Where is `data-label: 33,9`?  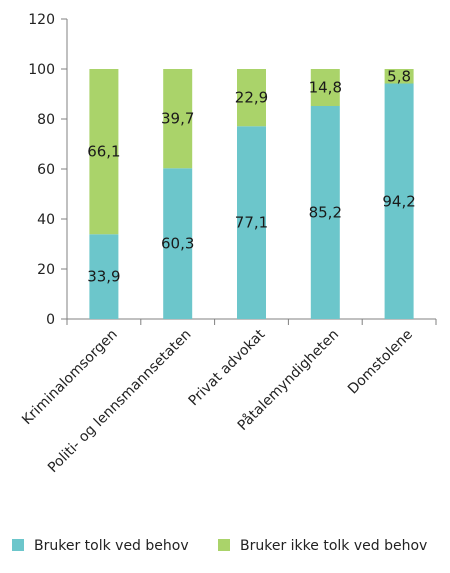 data-label: 33,9 is located at coordinates (103, 277).